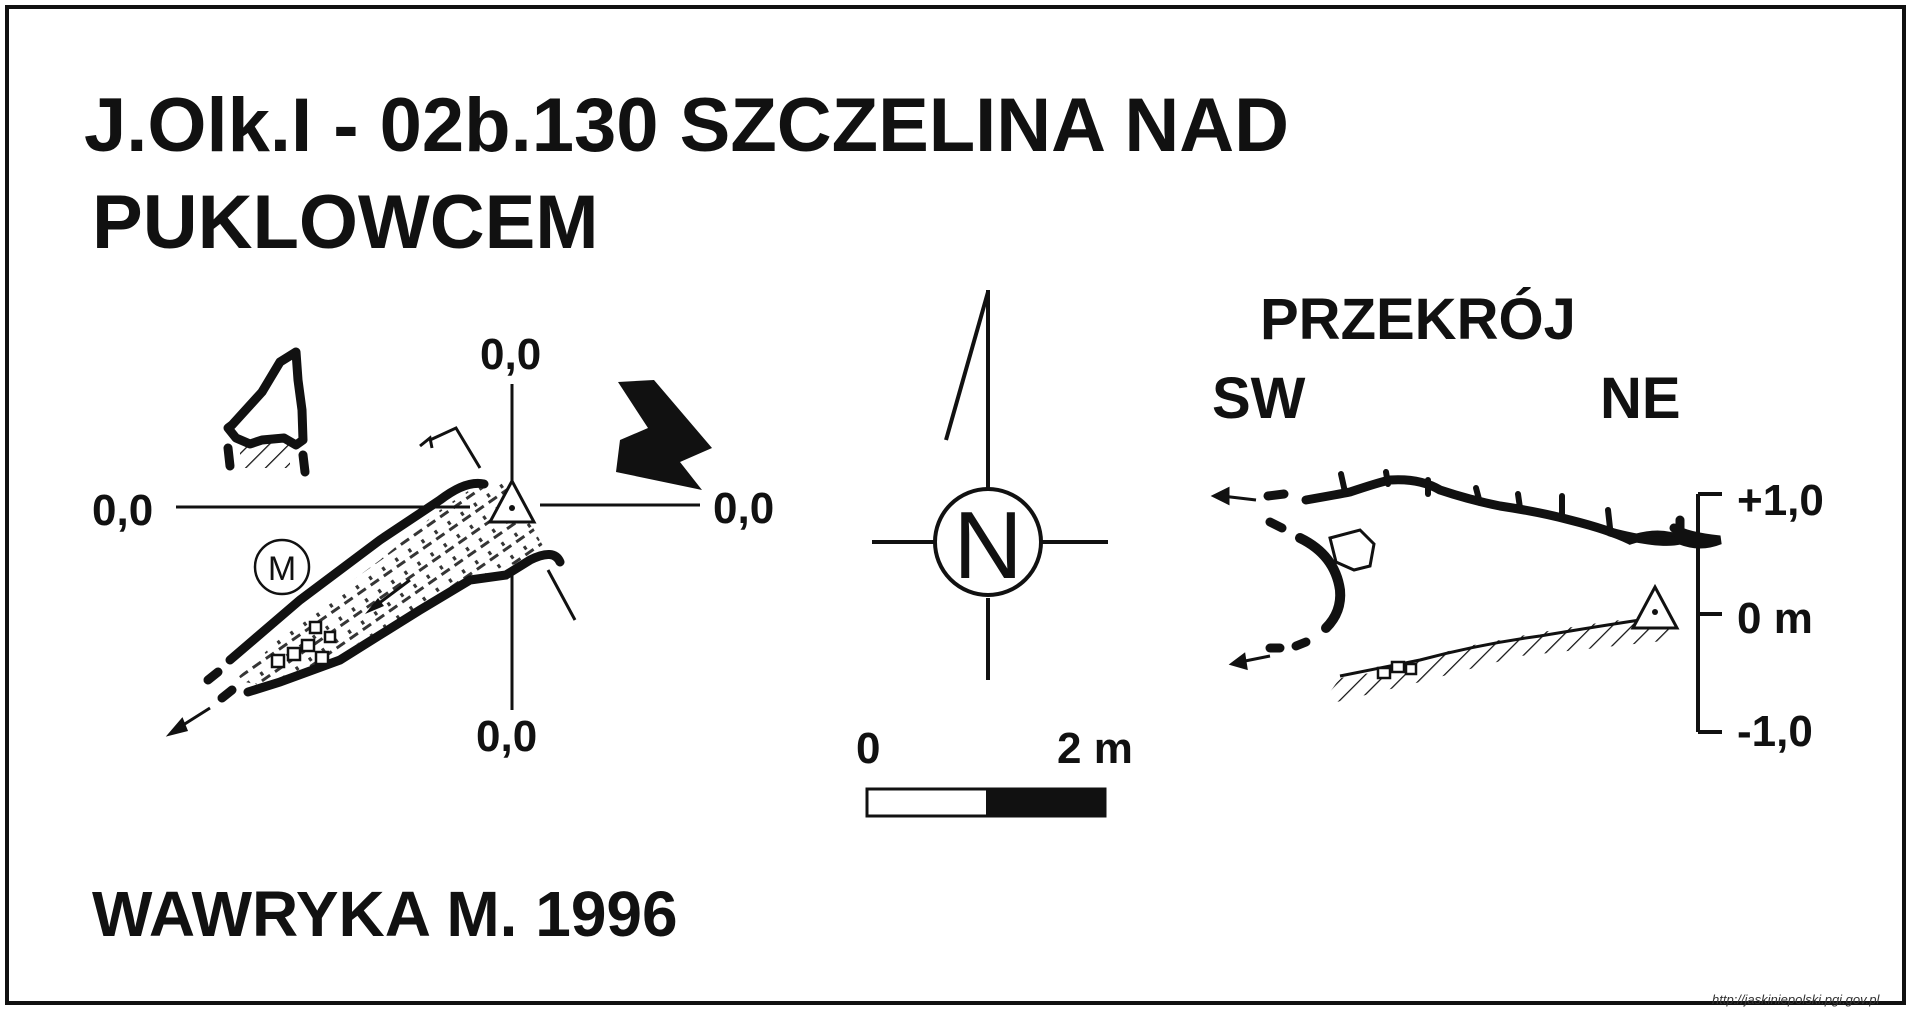 Image resolution: width=1915 pixels, height=1014 pixels. Describe the element at coordinates (511, 354) in the screenshot. I see `plan-axis-label-top: 0,0` at that location.